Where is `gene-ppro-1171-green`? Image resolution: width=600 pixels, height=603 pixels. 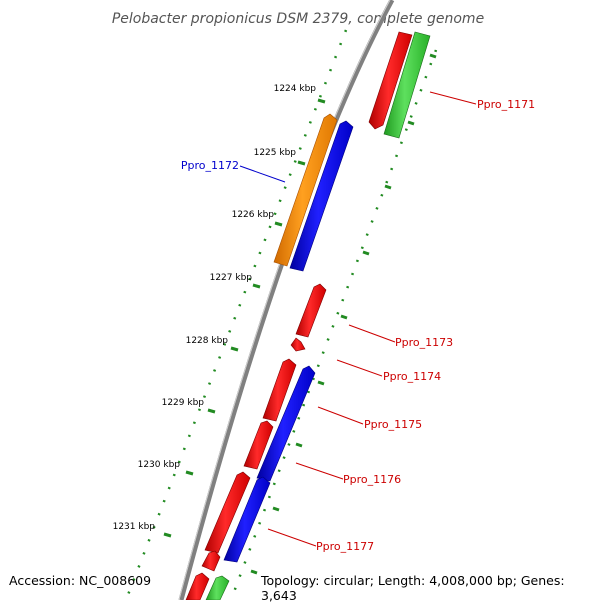
gene-ppro-1171-green is located at coordinates (407, 85).